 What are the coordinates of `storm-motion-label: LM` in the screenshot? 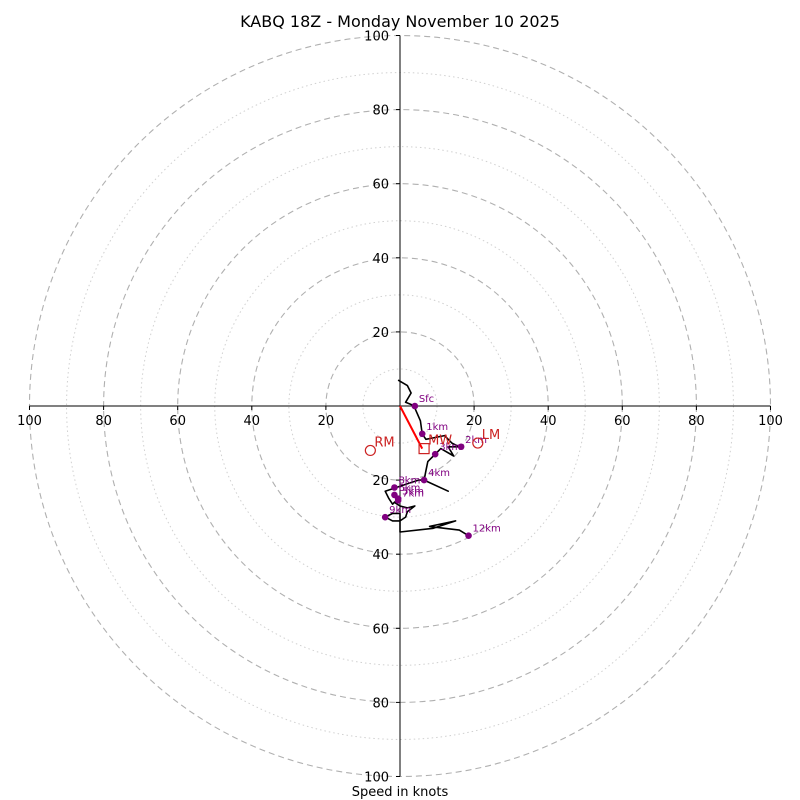 It's located at (491, 435).